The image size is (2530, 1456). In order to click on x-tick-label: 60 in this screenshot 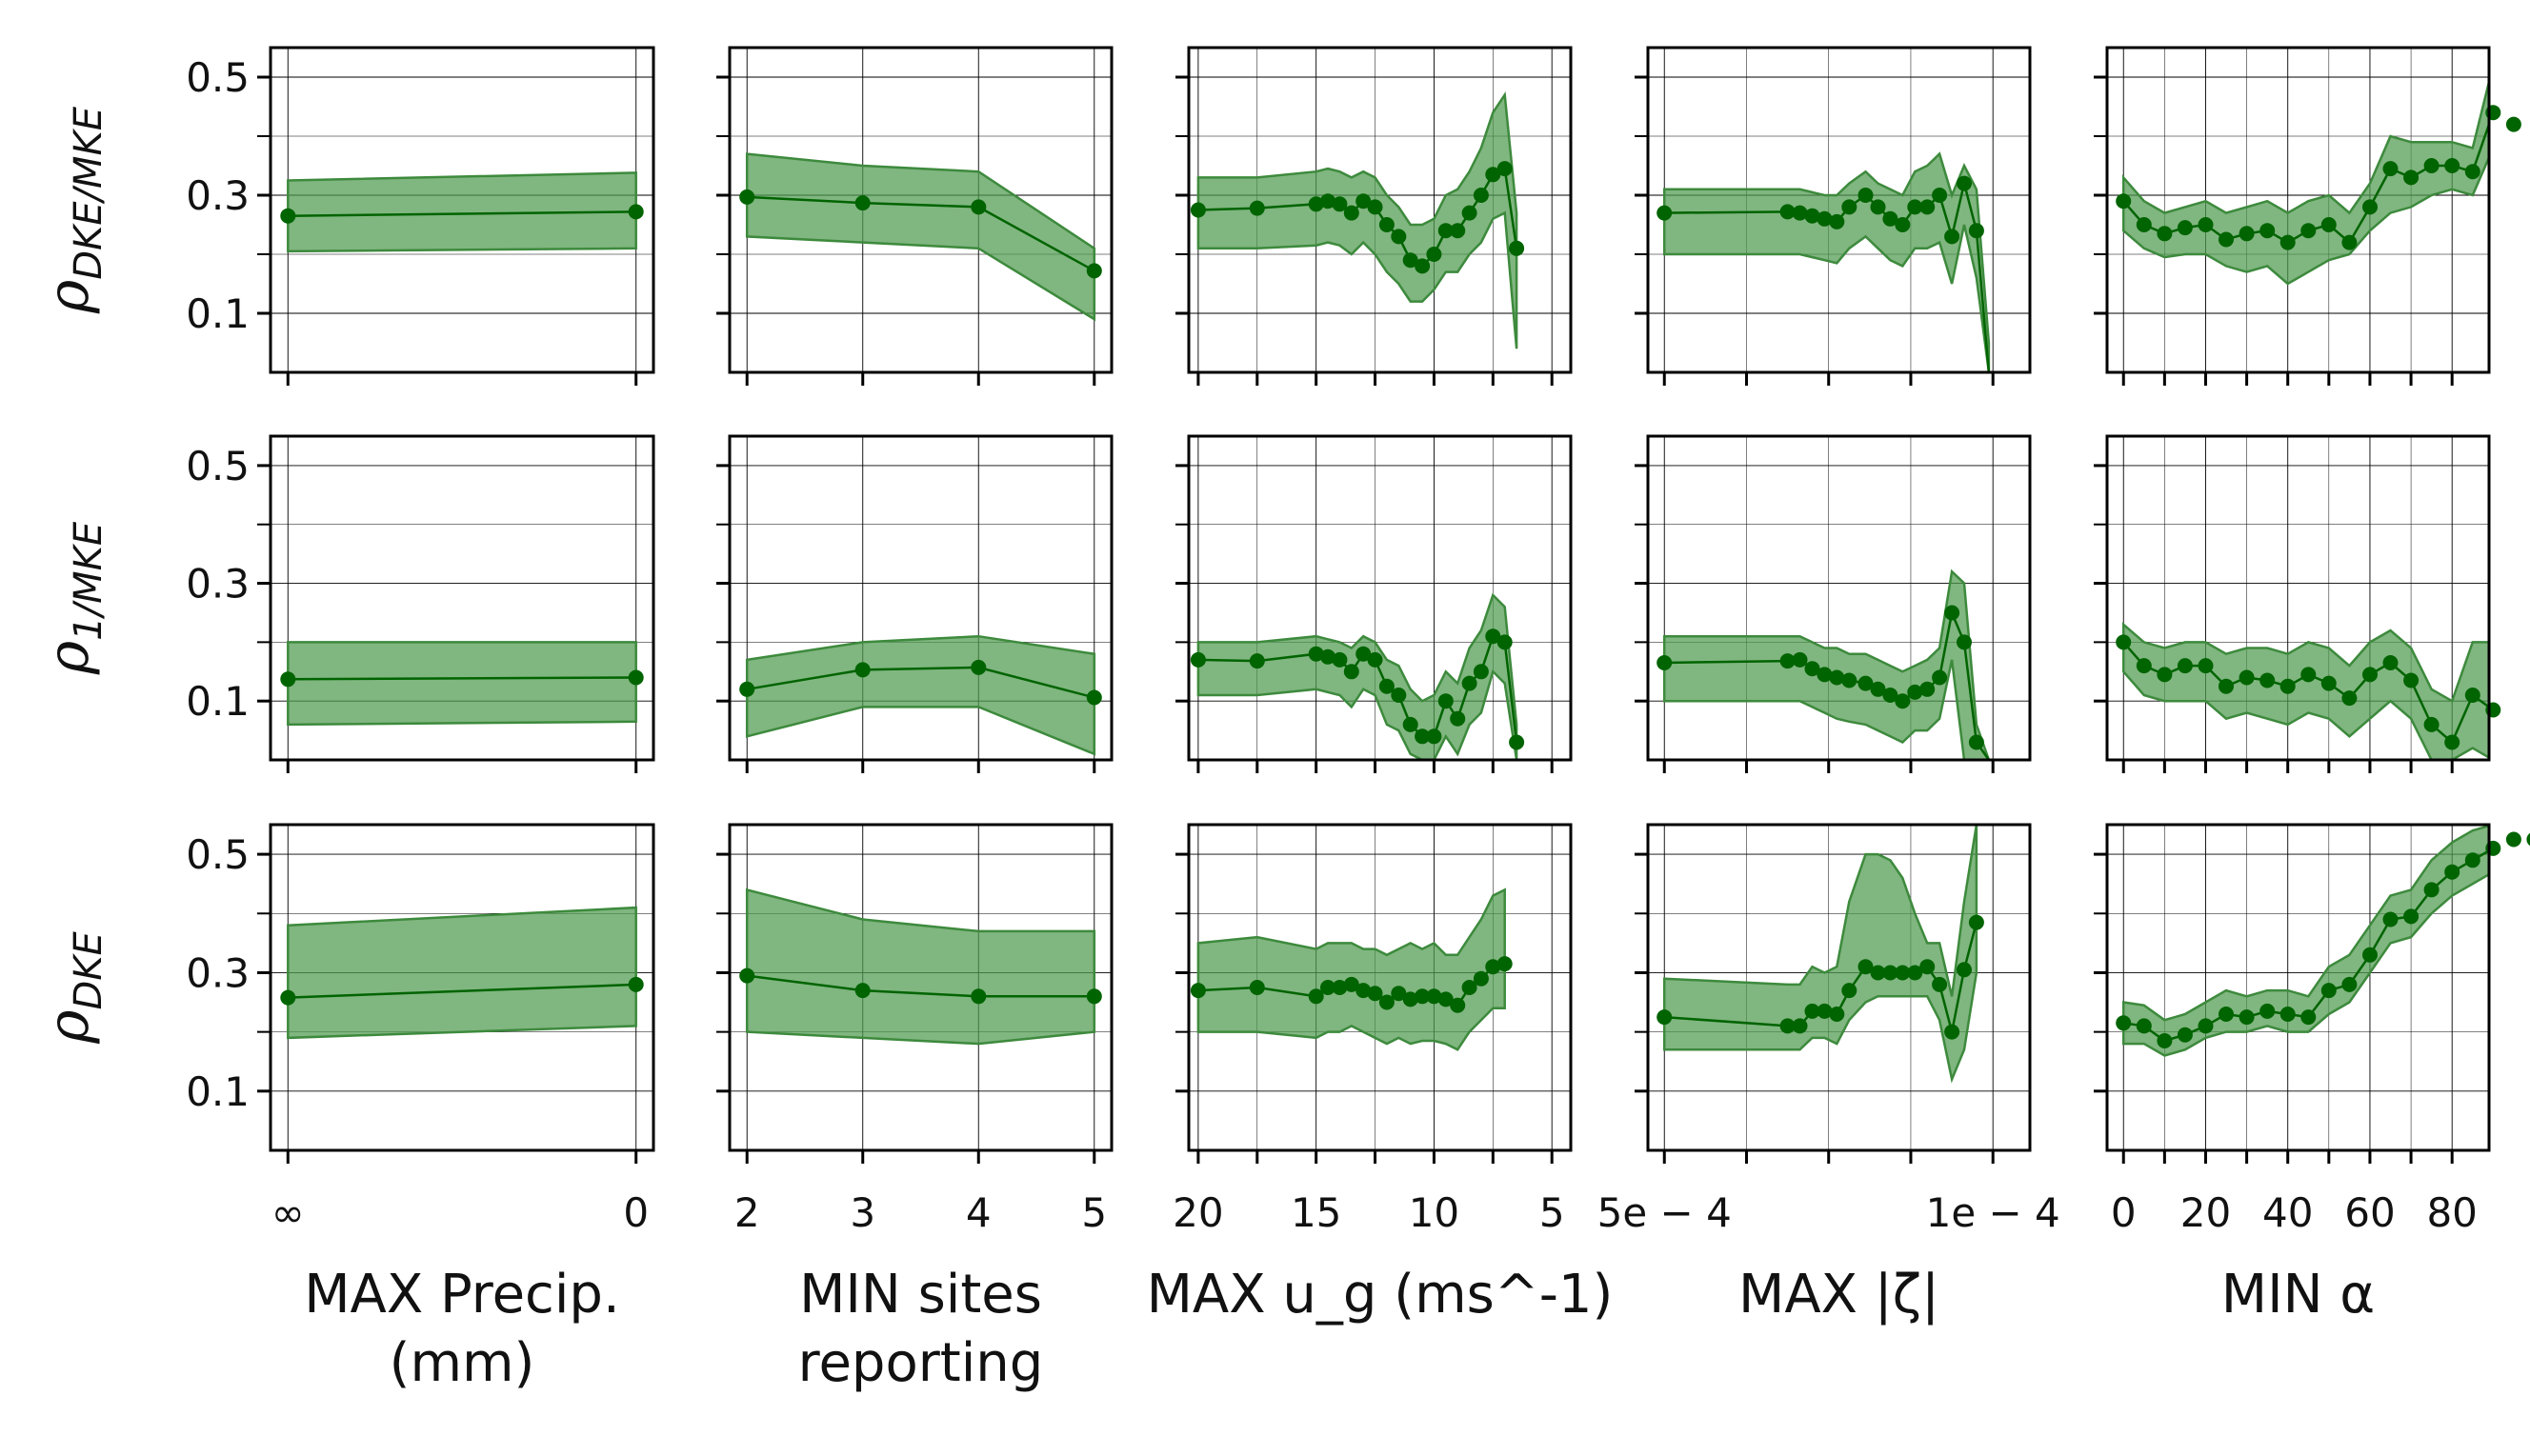, I will do `click(2369, 1213)`.